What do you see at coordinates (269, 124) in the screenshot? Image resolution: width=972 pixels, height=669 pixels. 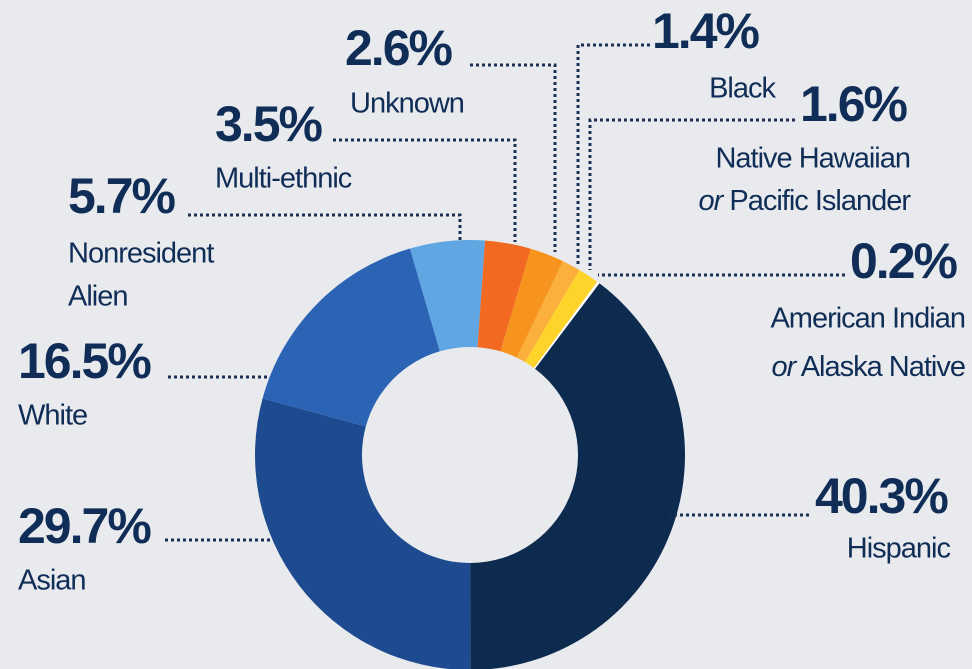 I see `value-label: 3.5%` at bounding box center [269, 124].